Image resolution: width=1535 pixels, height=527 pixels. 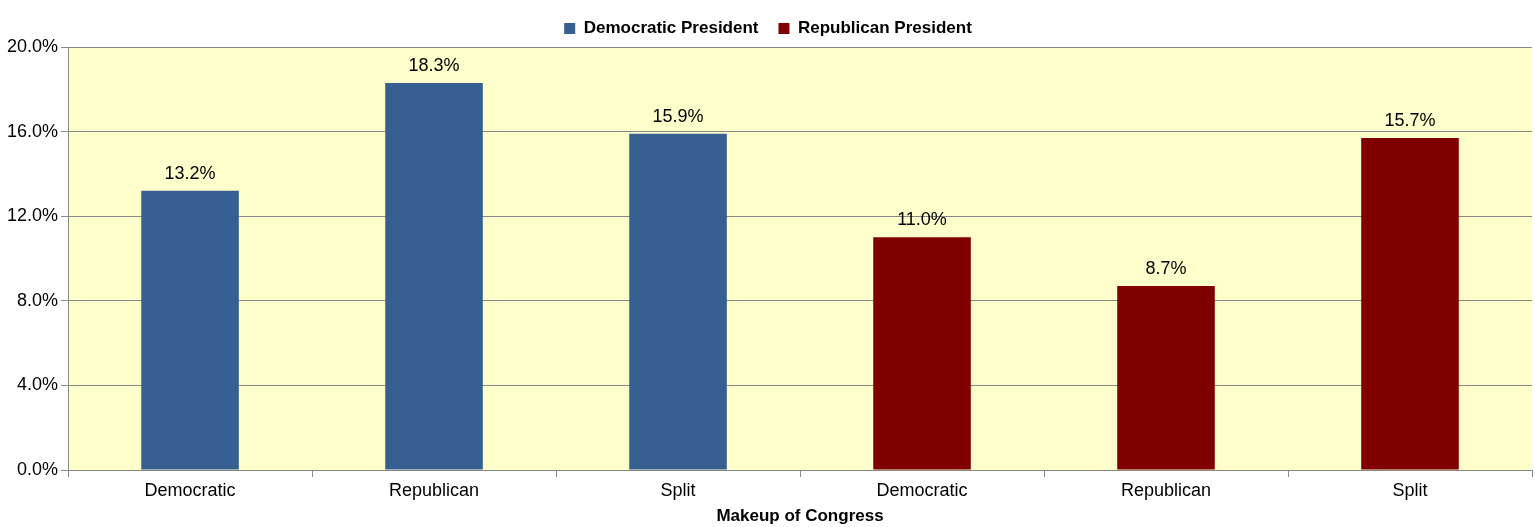 What do you see at coordinates (32, 45) in the screenshot?
I see `y-tick-label: 20.0%` at bounding box center [32, 45].